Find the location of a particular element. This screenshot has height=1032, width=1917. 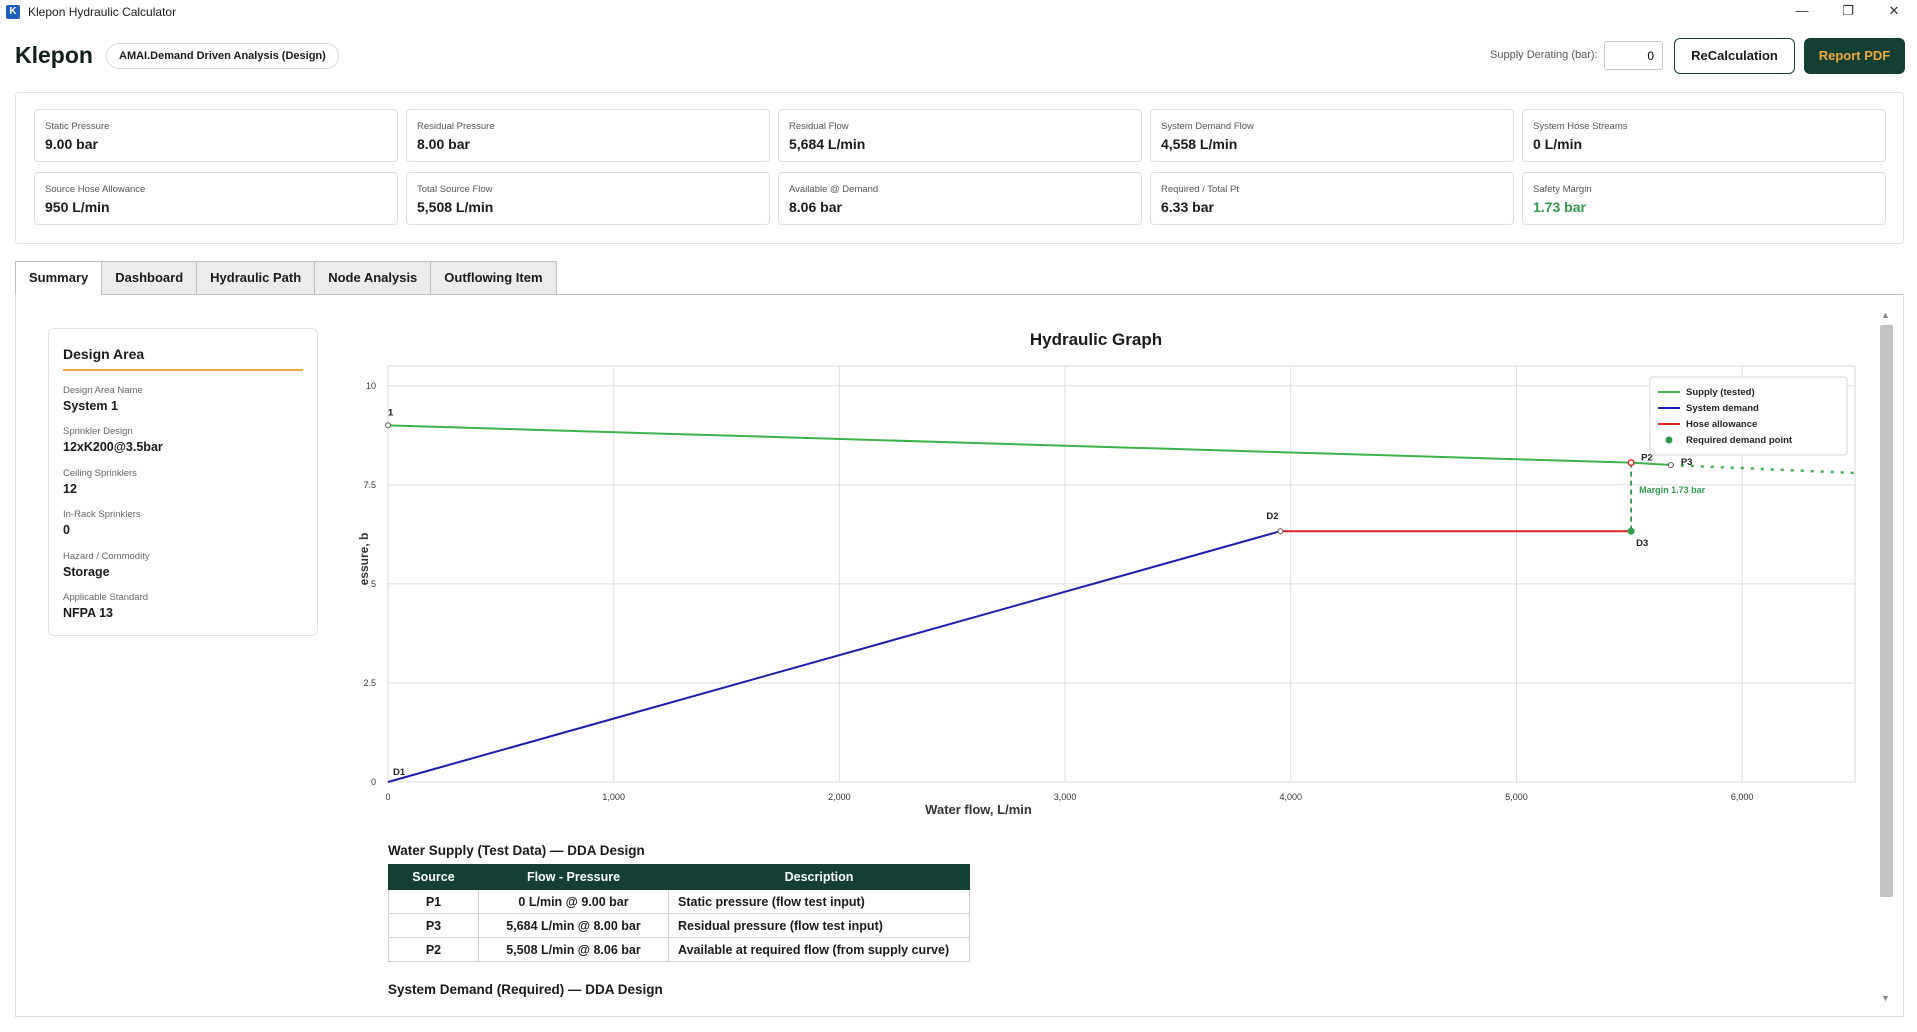

supply-curve-line is located at coordinates (1029, 445).